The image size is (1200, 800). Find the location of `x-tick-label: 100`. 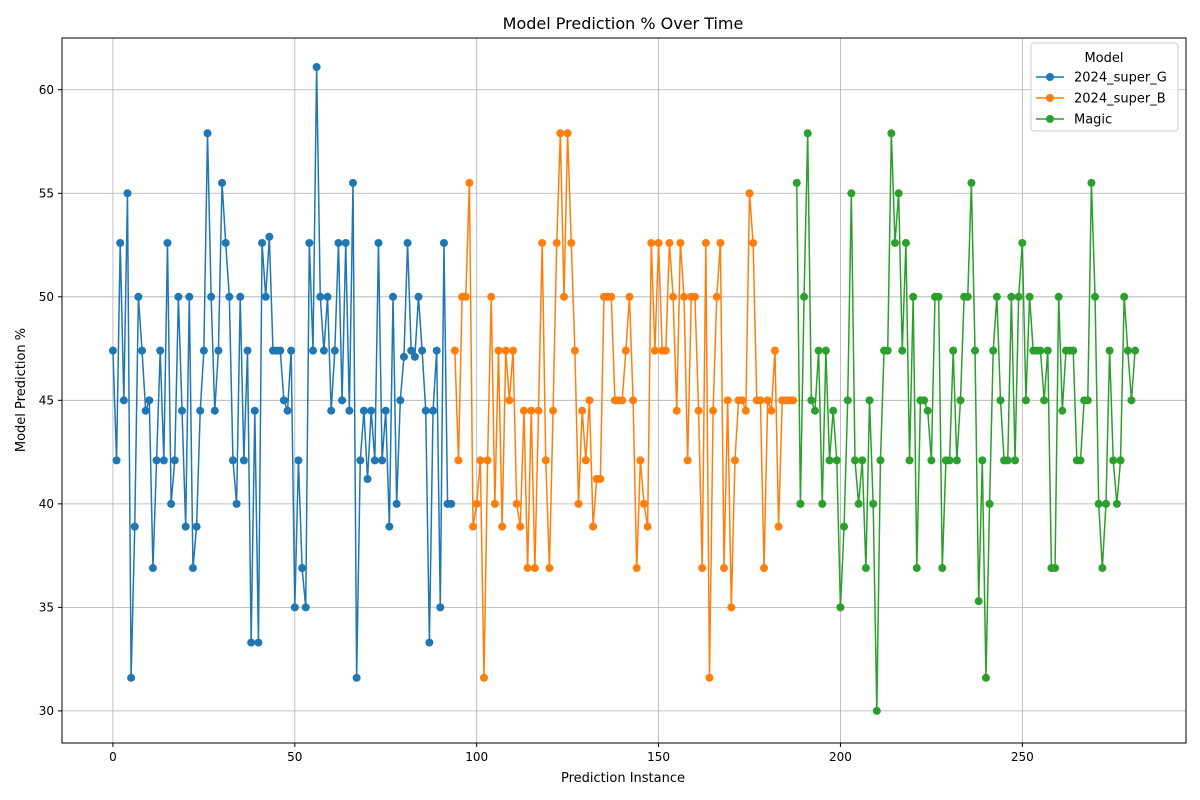

x-tick-label: 100 is located at coordinates (476, 757).